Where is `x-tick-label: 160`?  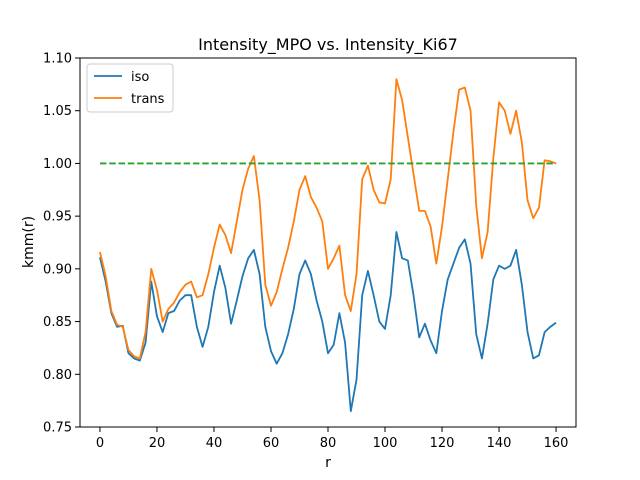
x-tick-label: 160 is located at coordinates (556, 443).